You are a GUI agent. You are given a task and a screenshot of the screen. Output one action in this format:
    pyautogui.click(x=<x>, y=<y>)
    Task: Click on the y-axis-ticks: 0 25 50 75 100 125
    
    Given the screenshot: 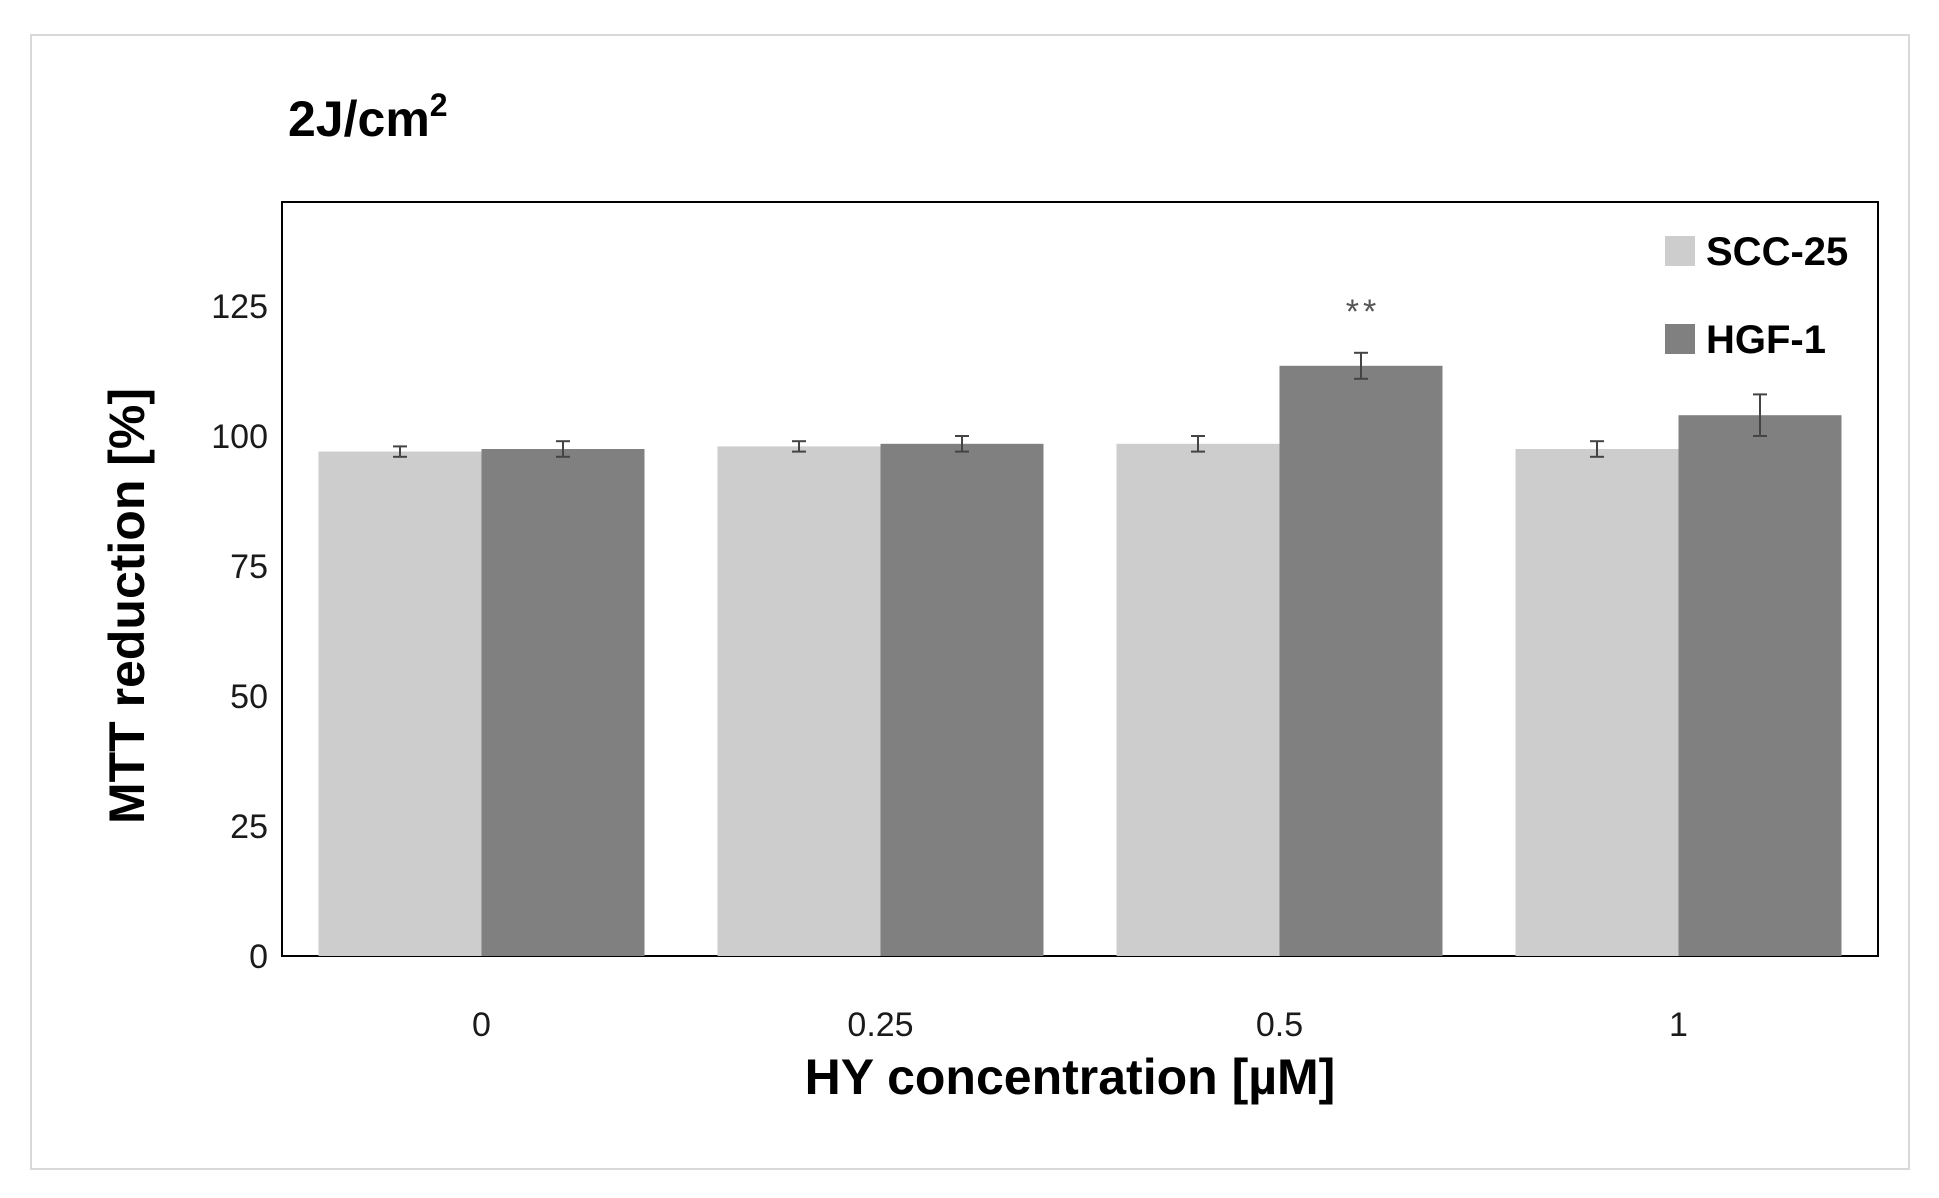 What is the action you would take?
    pyautogui.click(x=239, y=632)
    